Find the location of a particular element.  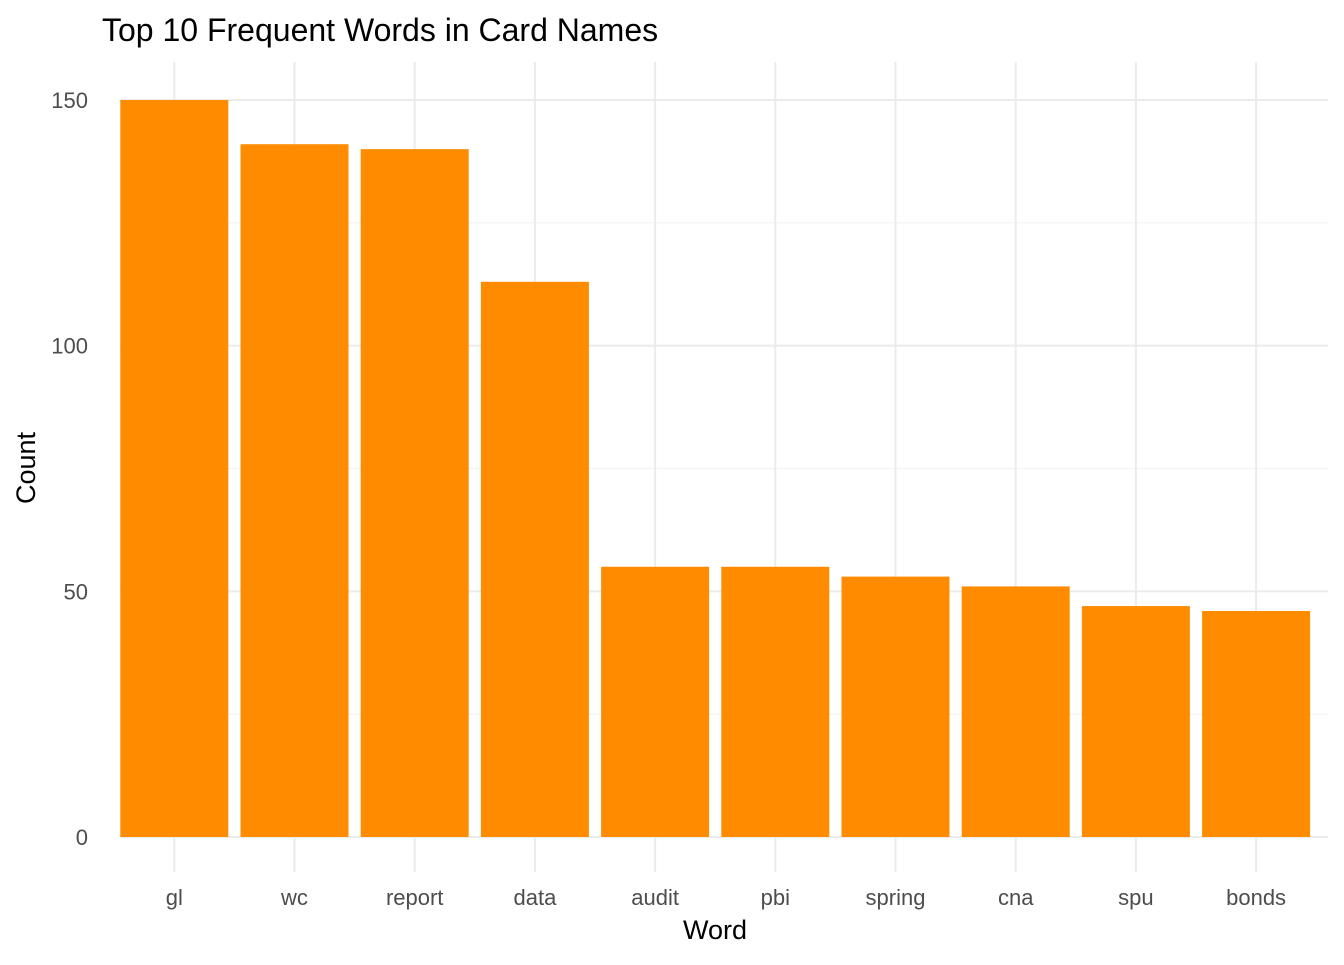

y-tick-label: 150 is located at coordinates (69, 100).